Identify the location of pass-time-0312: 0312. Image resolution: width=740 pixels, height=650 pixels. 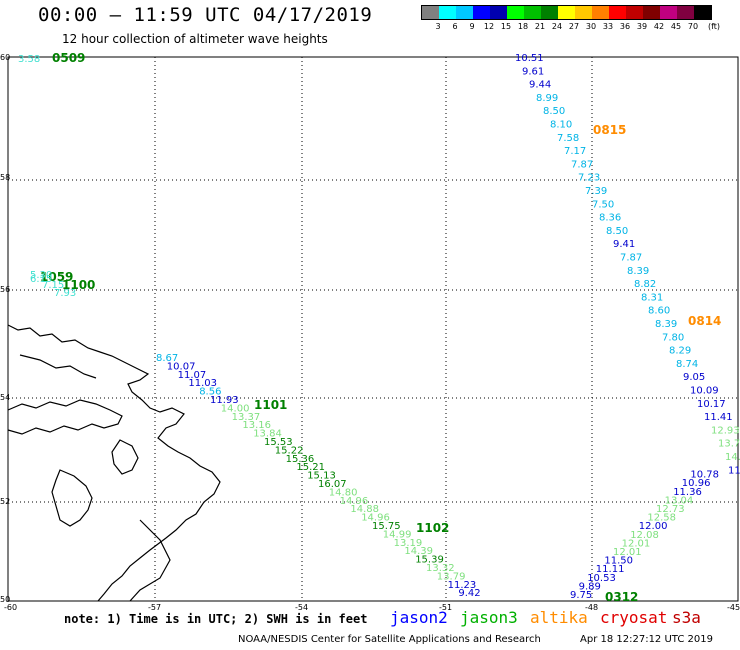
(621, 597).